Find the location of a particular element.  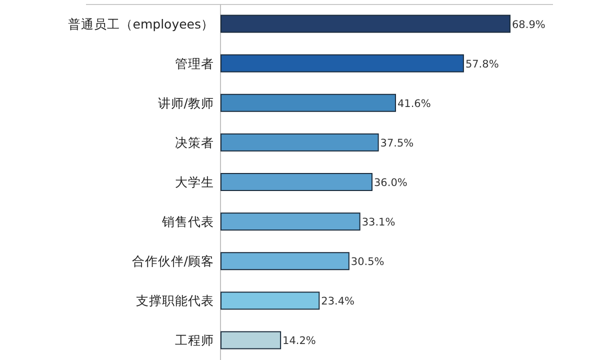

data-label: 37.5% is located at coordinates (397, 143).